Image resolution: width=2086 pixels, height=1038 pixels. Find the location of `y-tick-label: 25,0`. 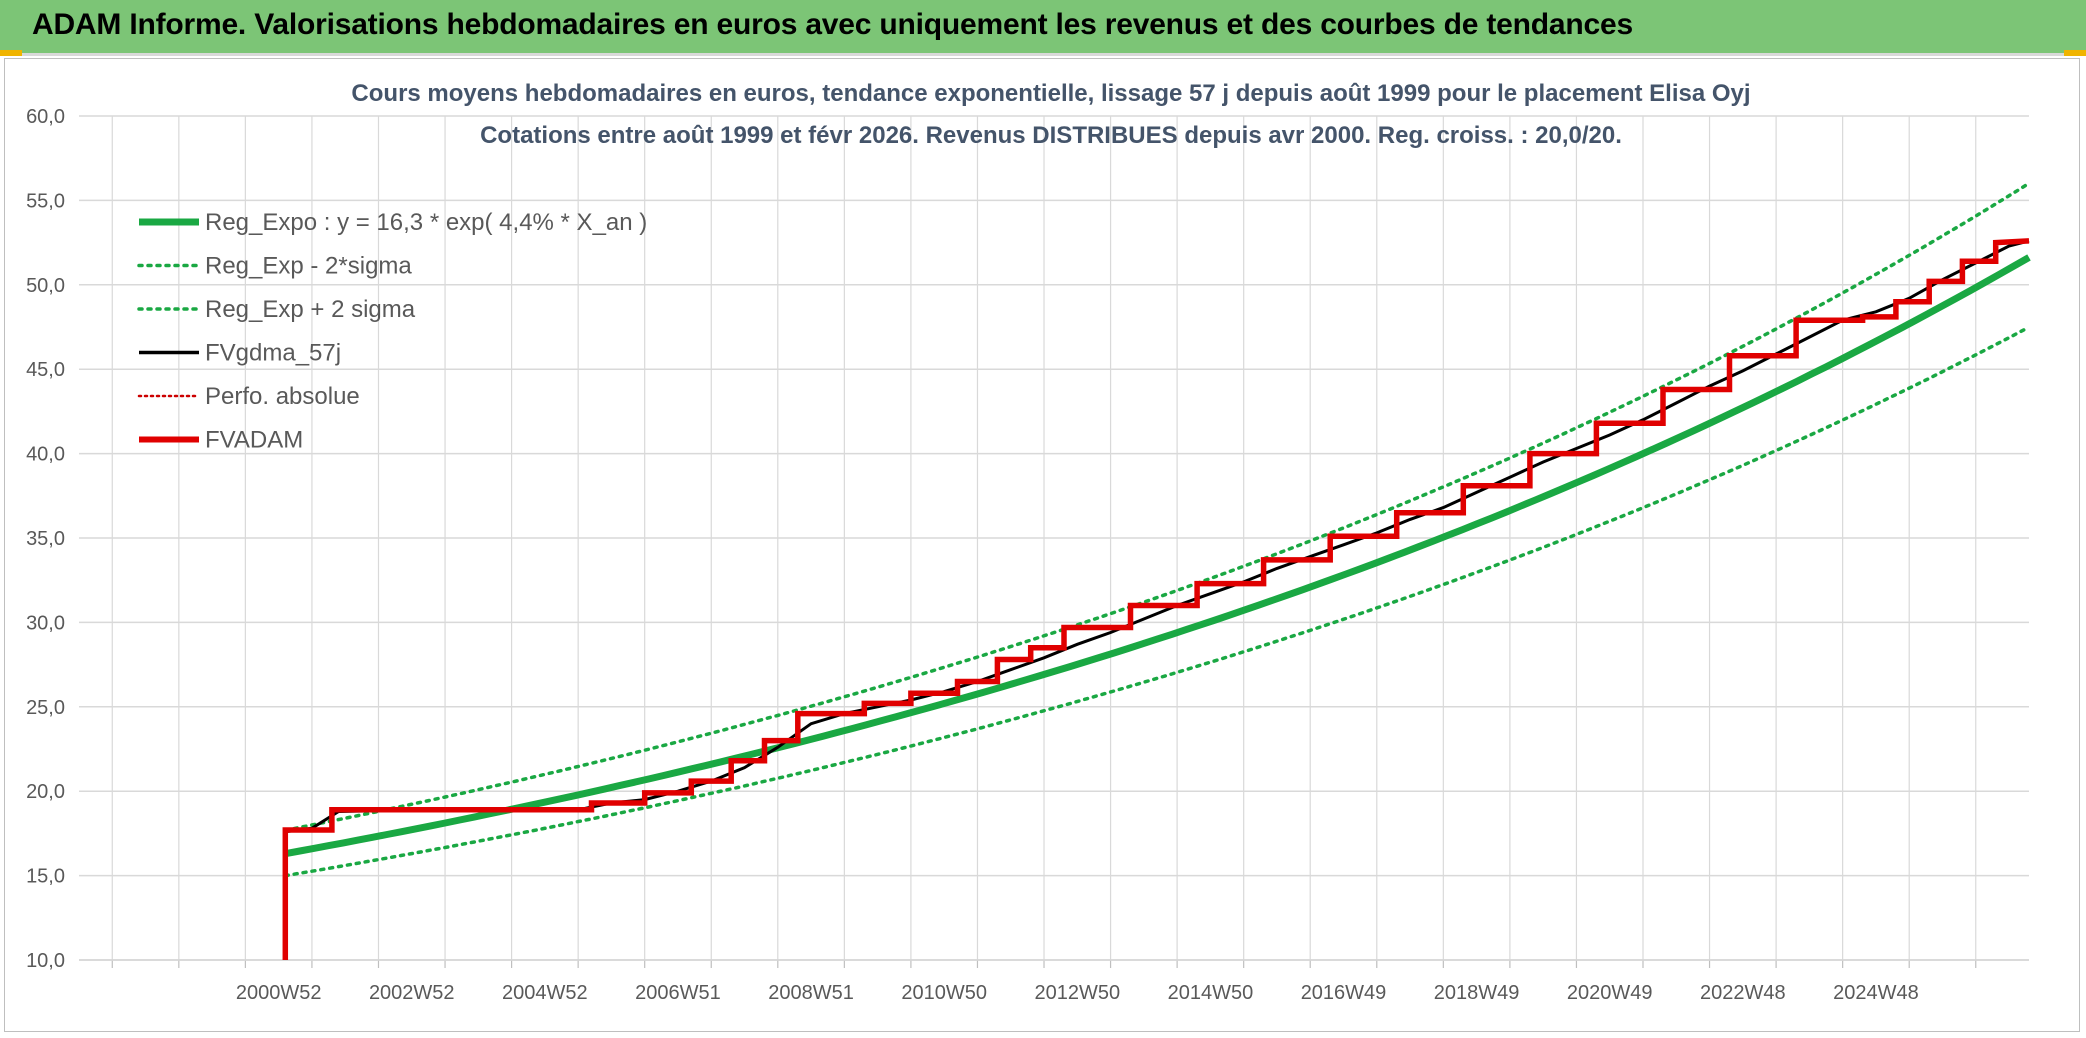

y-tick-label: 25,0 is located at coordinates (45, 708).